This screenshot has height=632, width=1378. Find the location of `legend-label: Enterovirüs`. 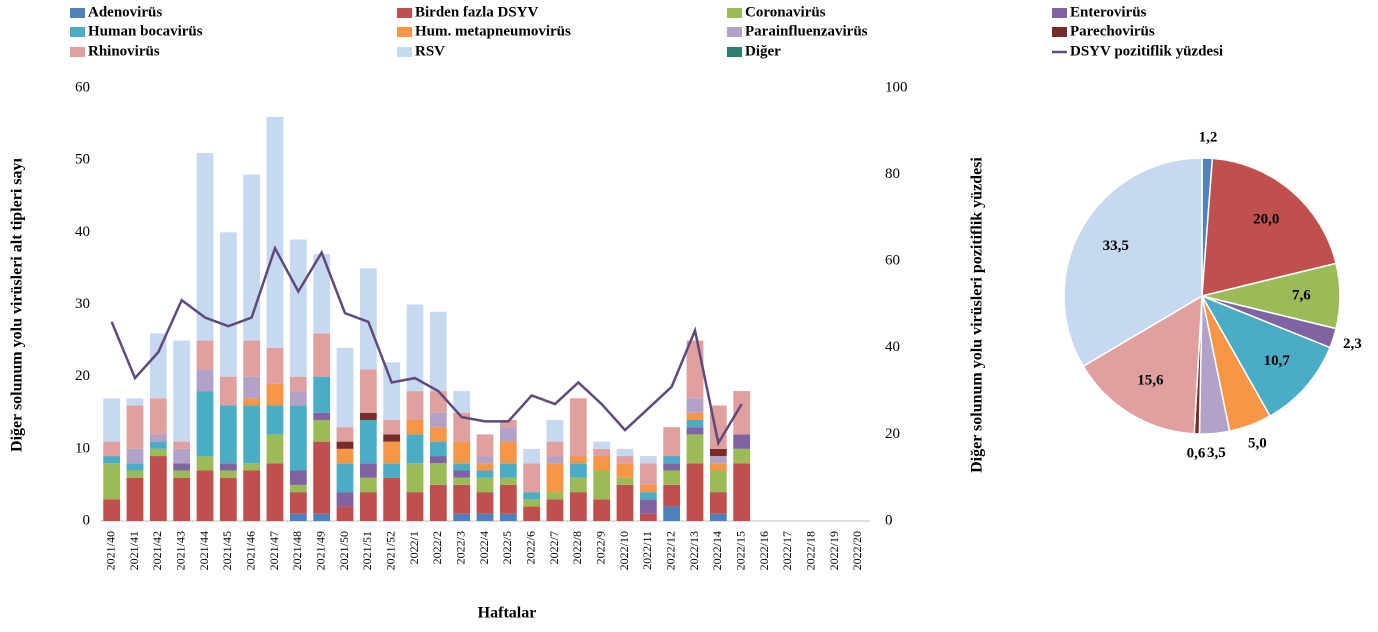

legend-label: Enterovirüs is located at coordinates (1108, 12).